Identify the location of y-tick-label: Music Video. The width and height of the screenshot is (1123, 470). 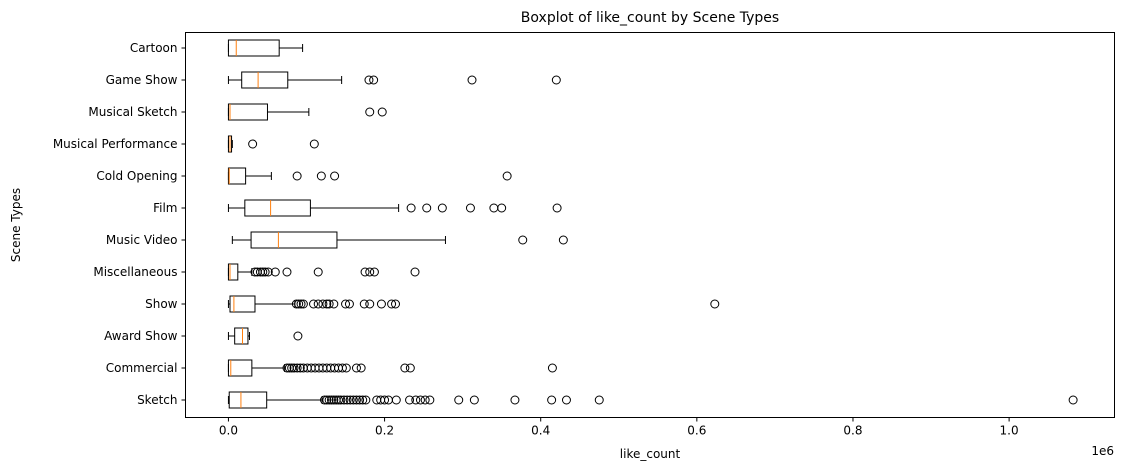
(142, 240).